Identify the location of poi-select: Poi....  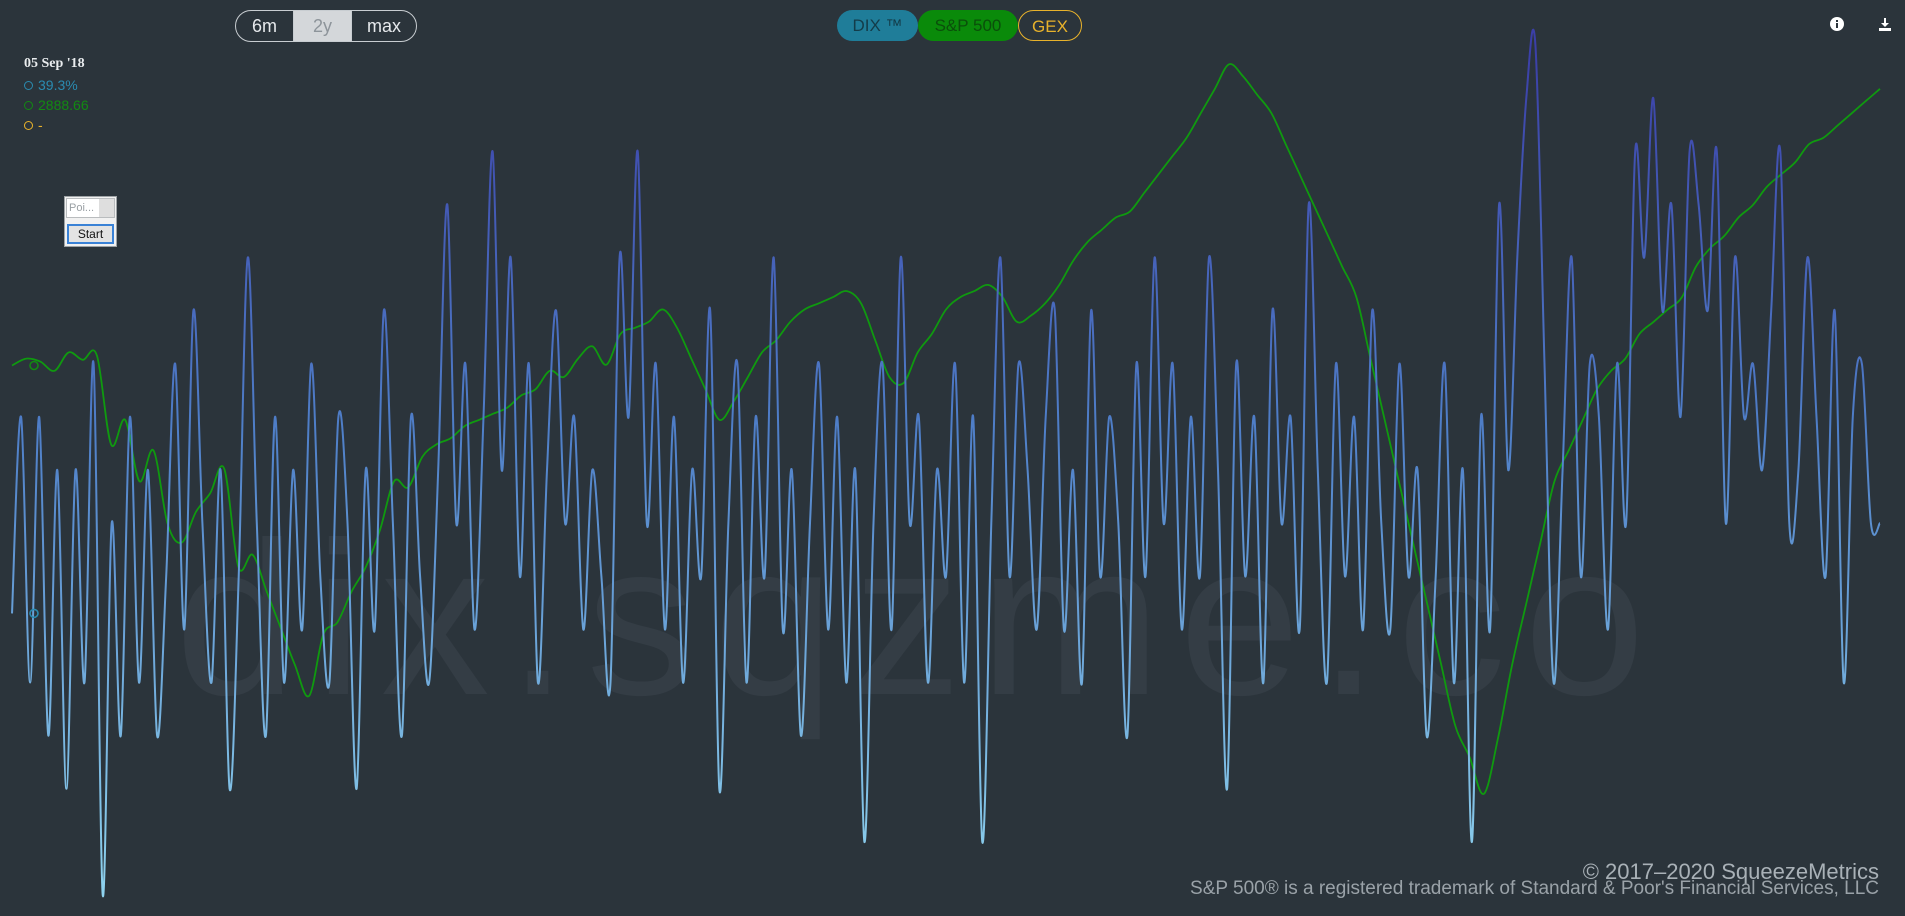
(90, 208).